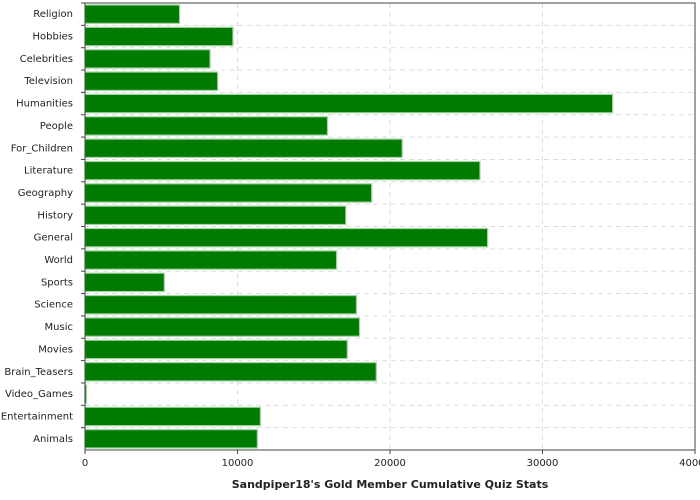 This screenshot has width=700, height=500. What do you see at coordinates (59, 327) in the screenshot?
I see `y-tick-label: Music` at bounding box center [59, 327].